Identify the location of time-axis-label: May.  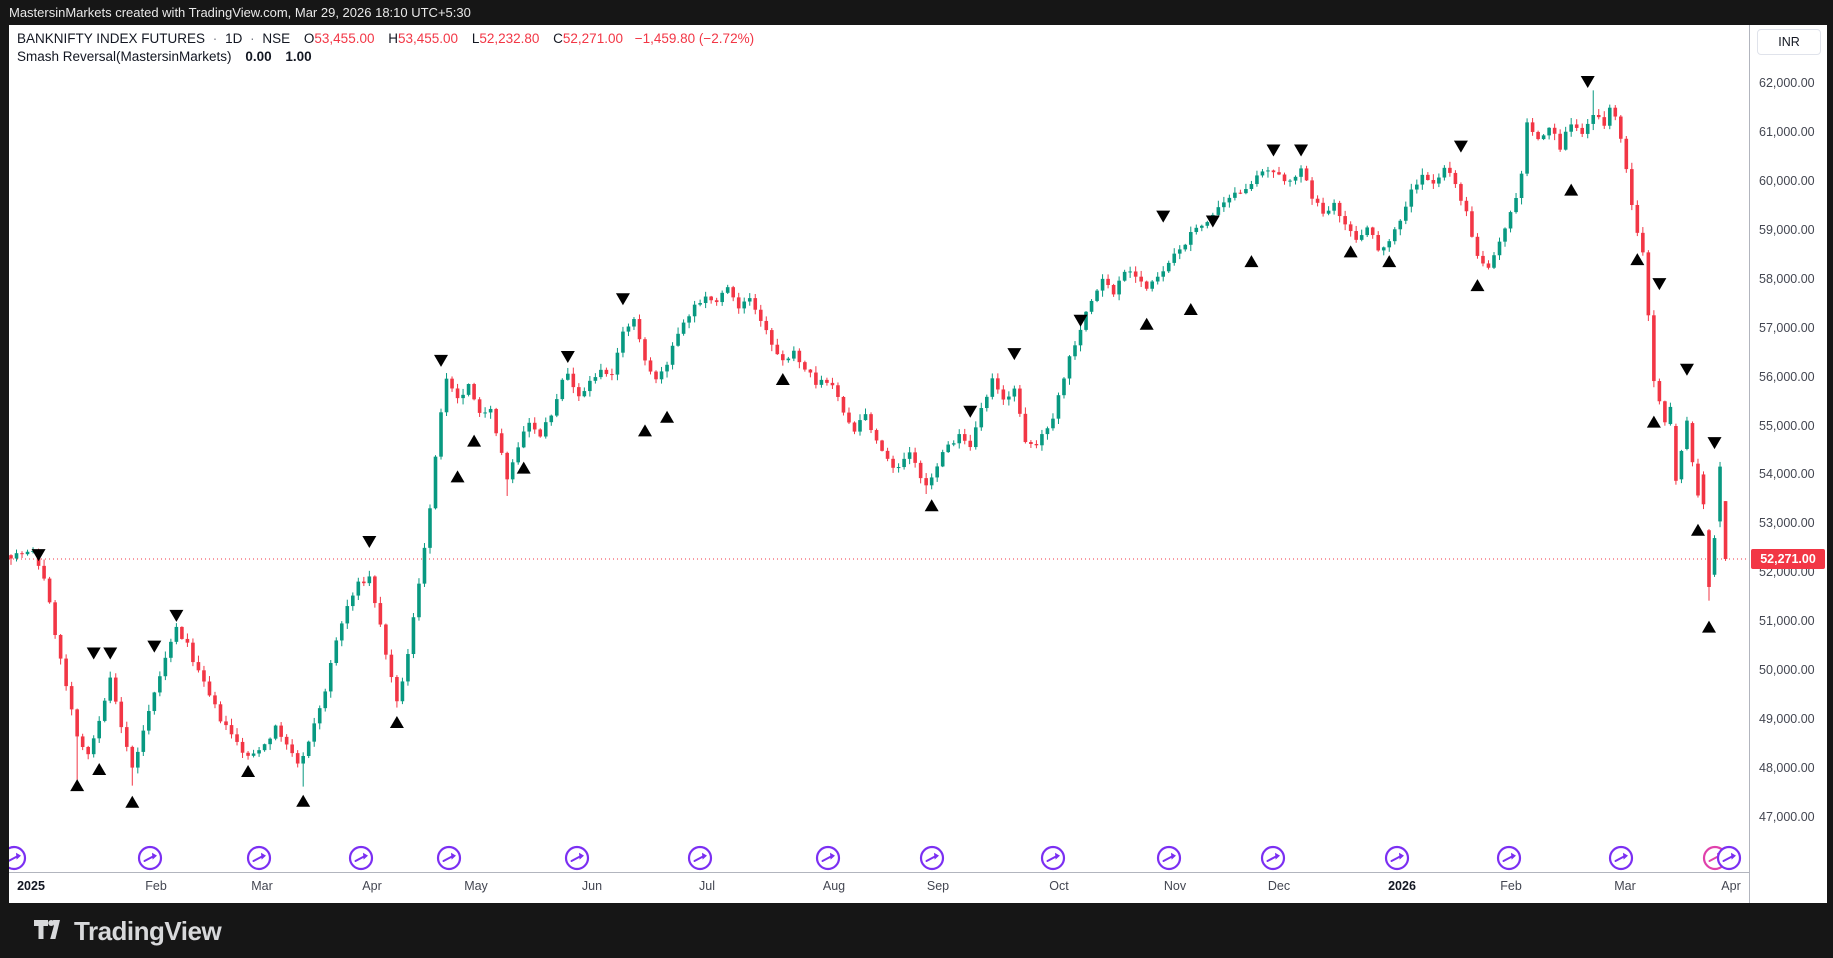
(476, 886).